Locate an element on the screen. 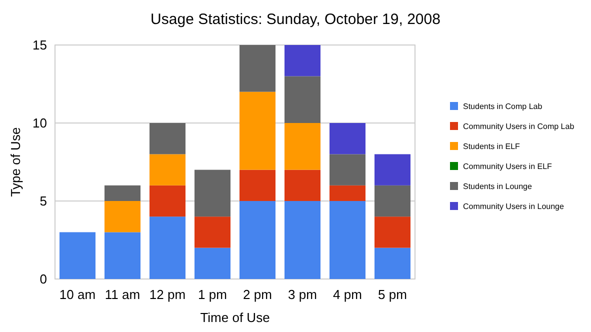 The image size is (591, 332). legend-label: Community Users in Comp Lab is located at coordinates (519, 126).